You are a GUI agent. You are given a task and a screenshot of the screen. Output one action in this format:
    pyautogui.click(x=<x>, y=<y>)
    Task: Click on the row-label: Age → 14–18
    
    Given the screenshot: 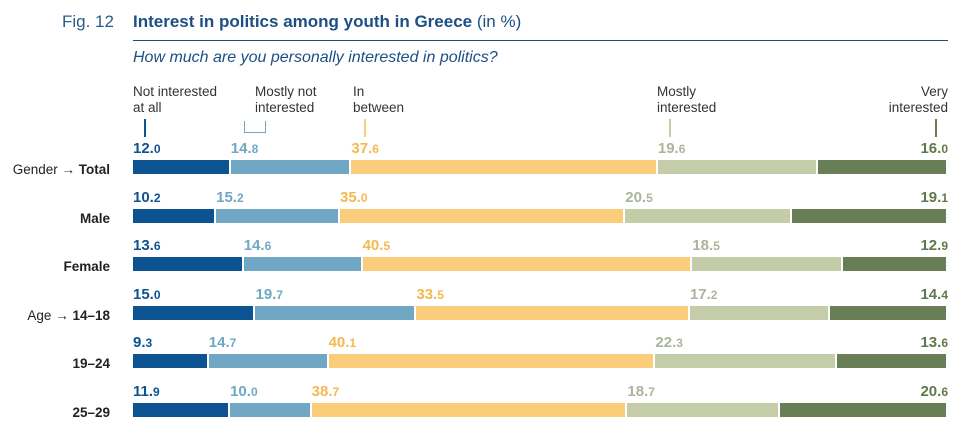 What is the action you would take?
    pyautogui.click(x=68, y=315)
    